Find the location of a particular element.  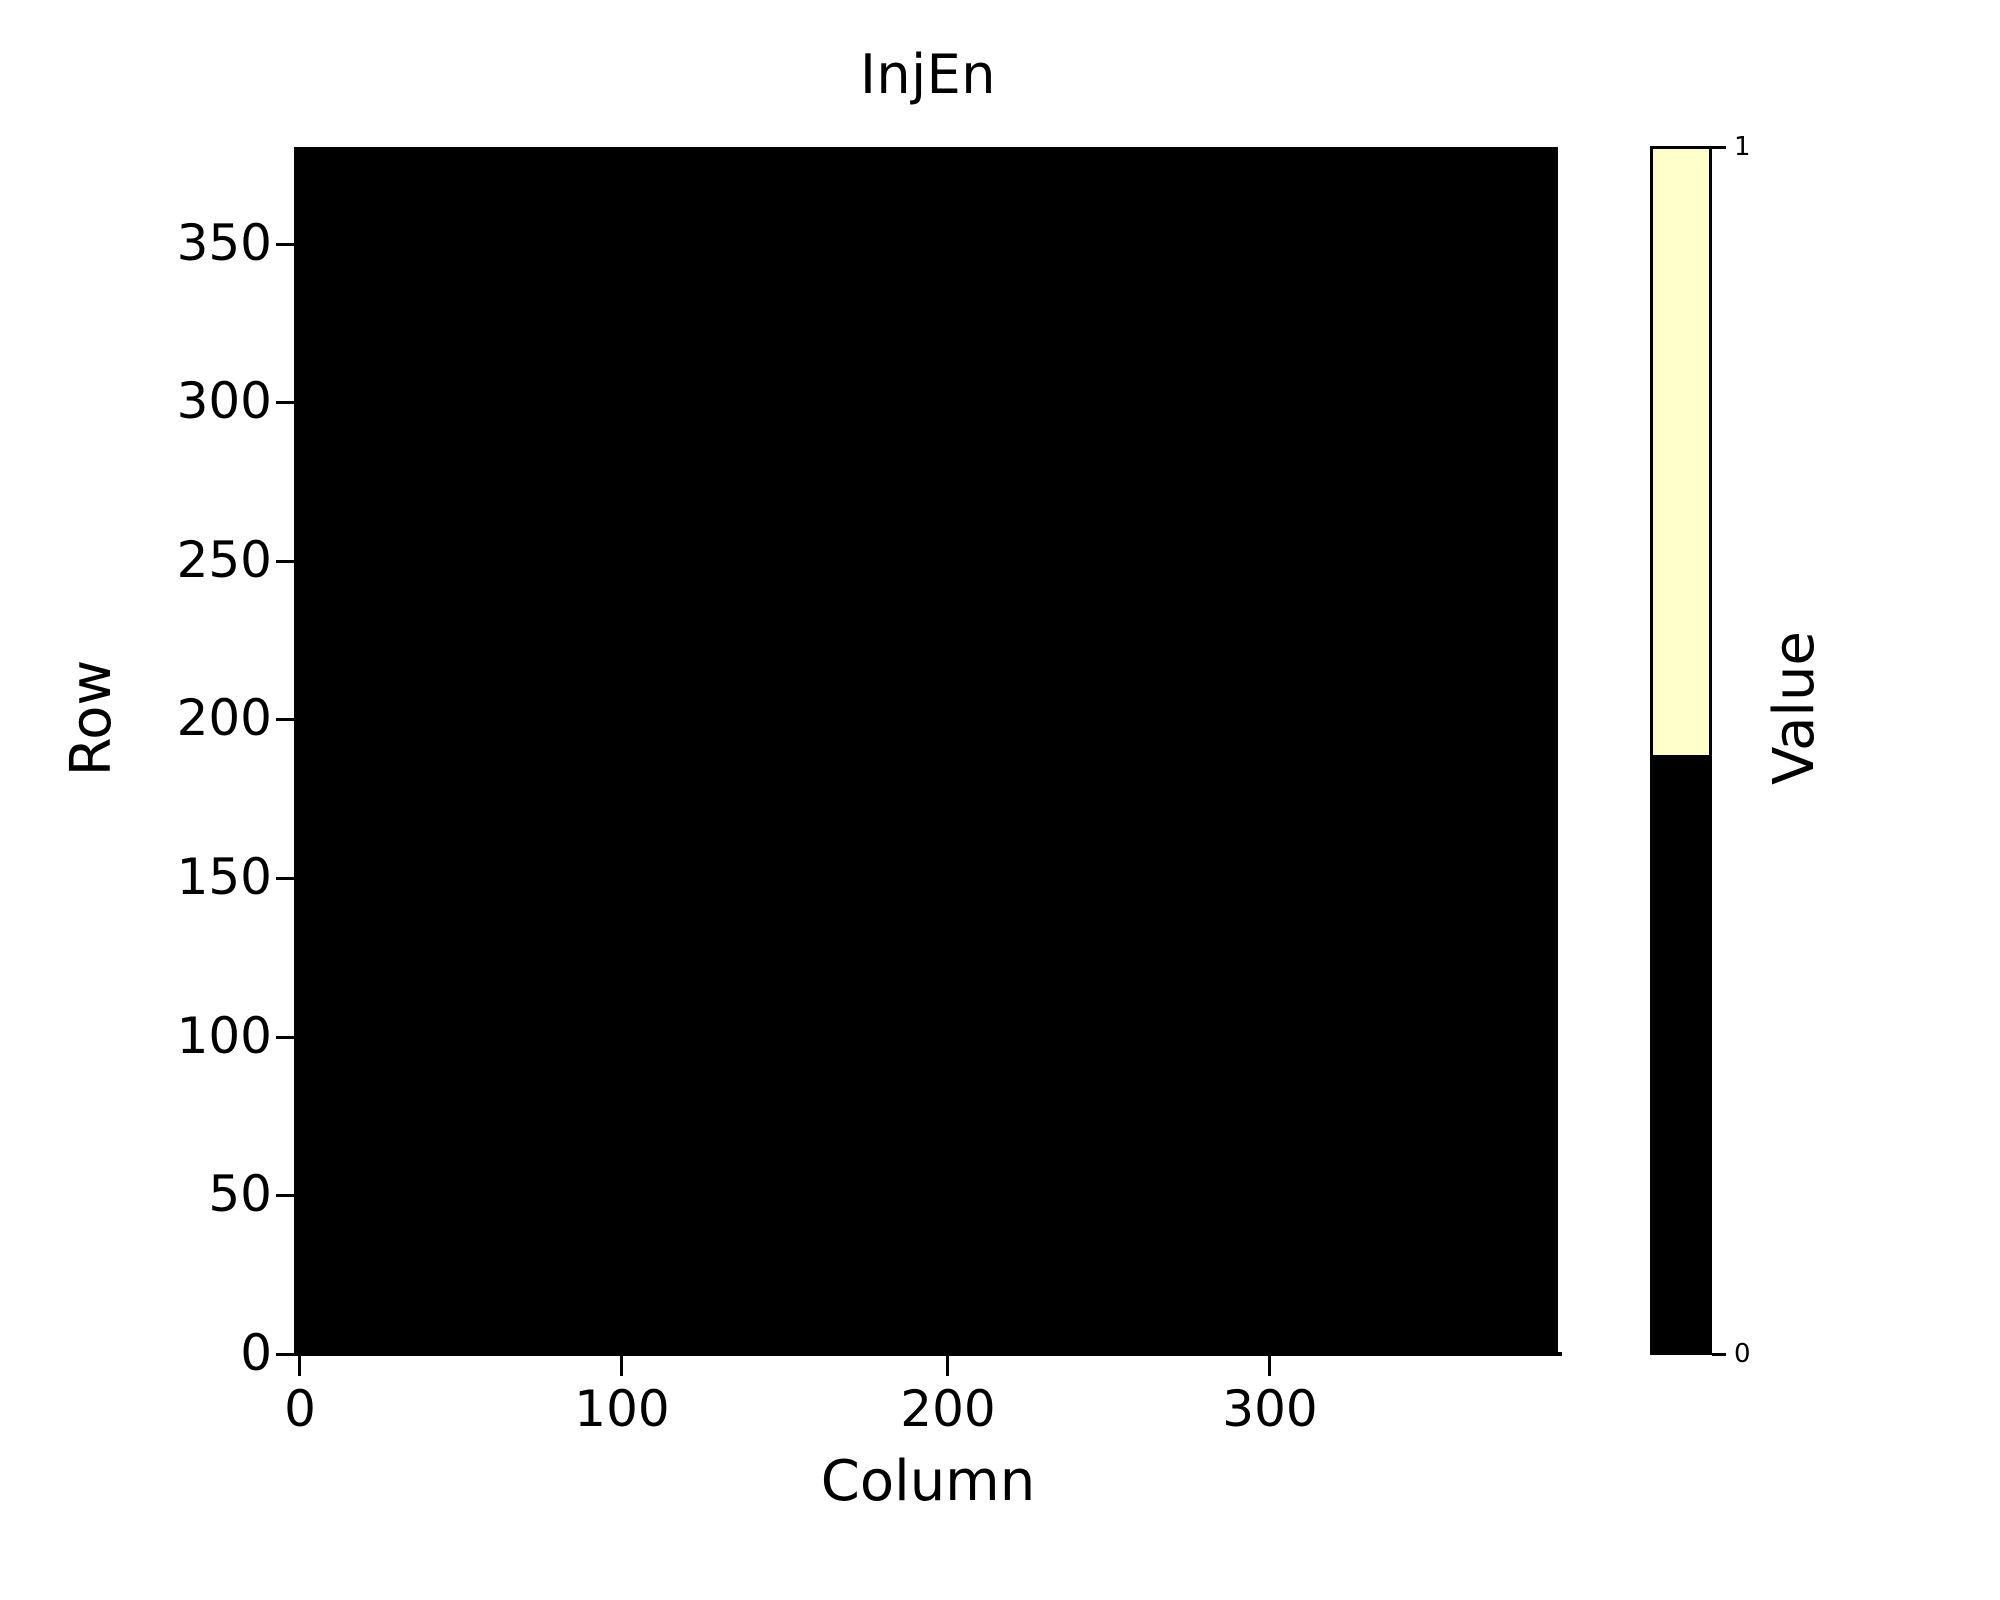

y-tick-label: 100 is located at coordinates (224, 1036).